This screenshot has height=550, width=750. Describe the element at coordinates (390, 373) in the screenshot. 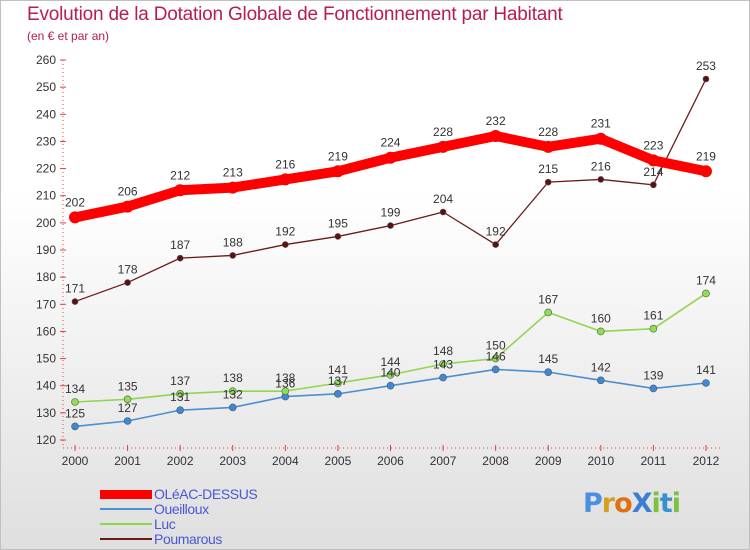

I see `data-label: 140` at that location.